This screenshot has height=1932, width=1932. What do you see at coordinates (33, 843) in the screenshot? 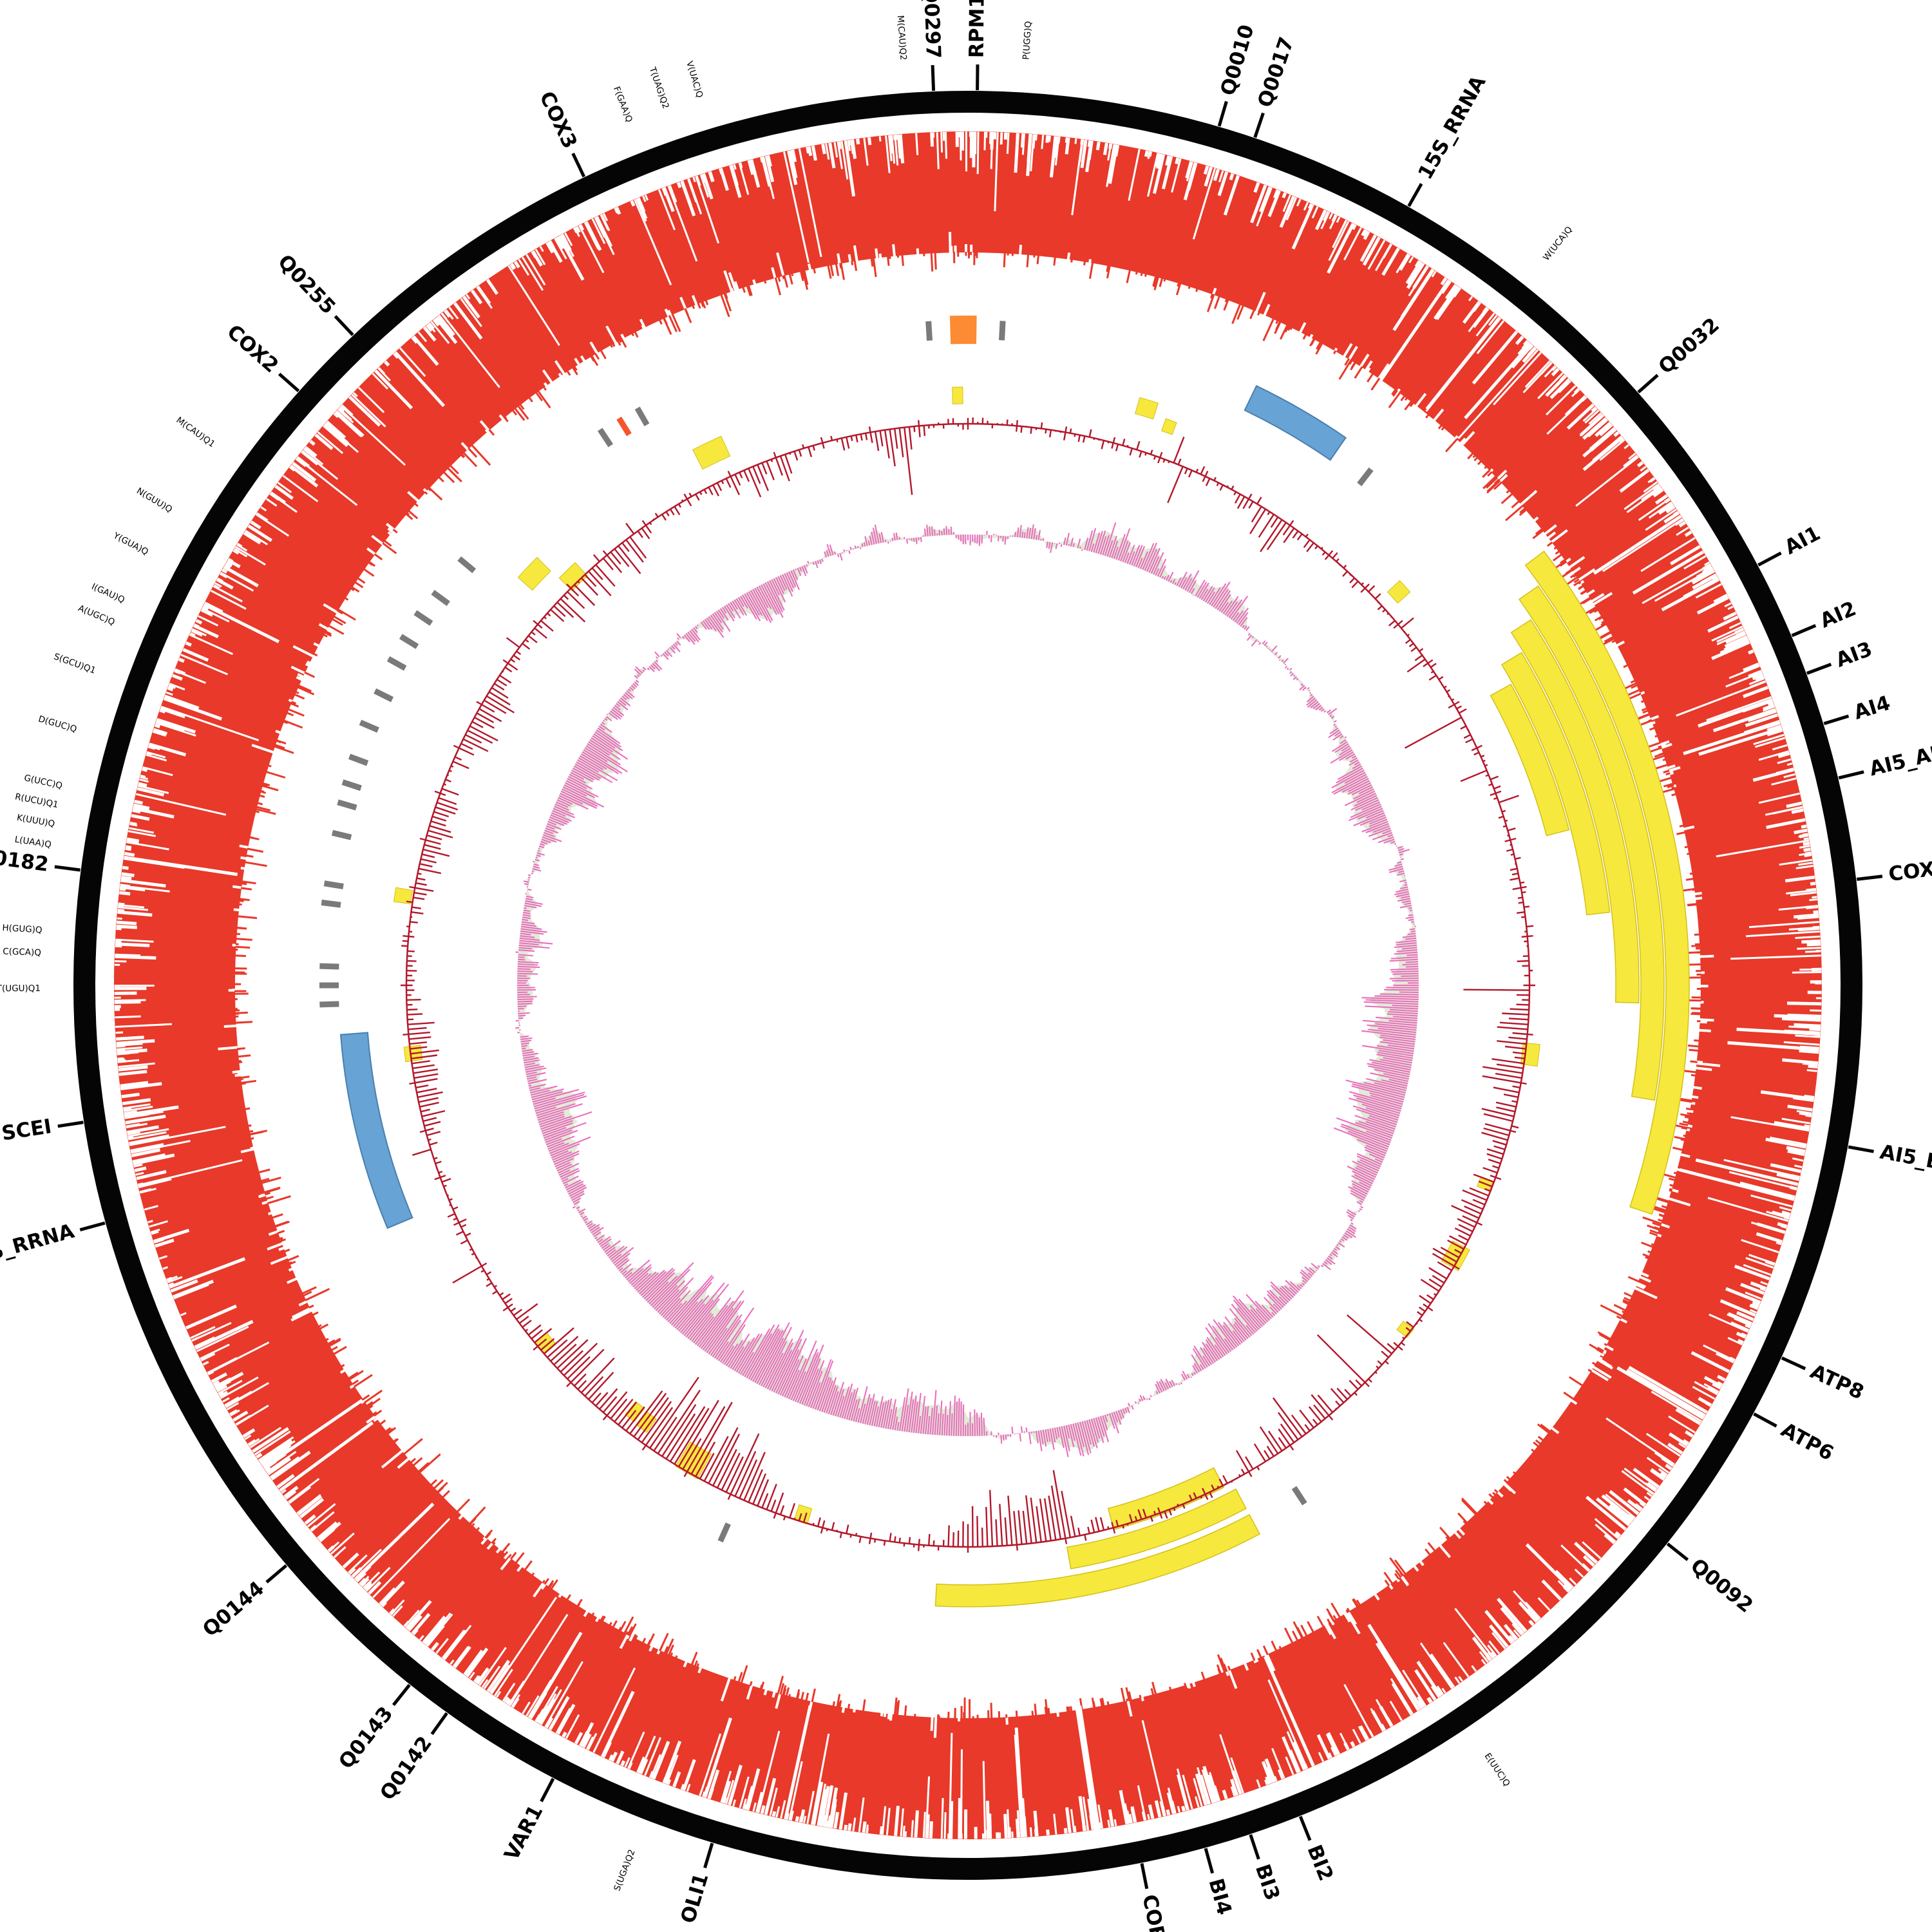
I see `gene-label-l-uaa-q: L(UAA)Q` at bounding box center [33, 843].